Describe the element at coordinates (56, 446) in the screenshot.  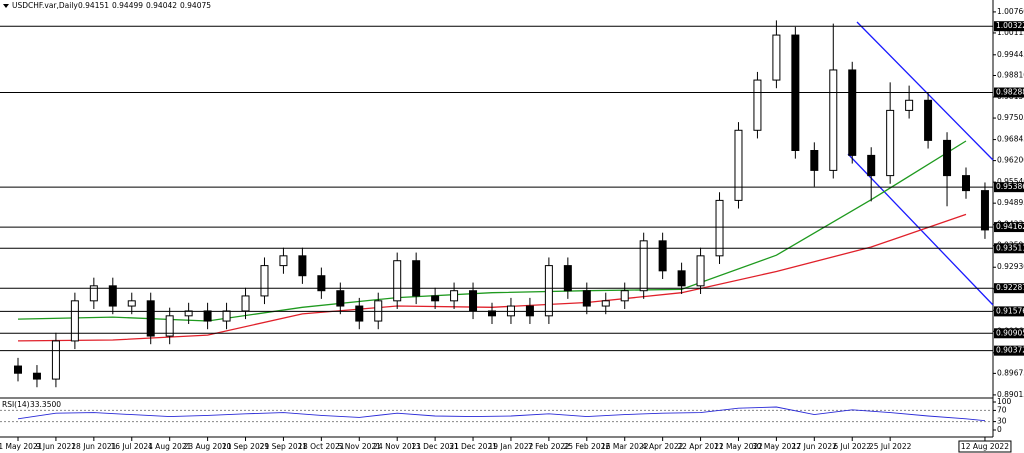
I see `x-tick-label: 9 Jun 2021` at that location.